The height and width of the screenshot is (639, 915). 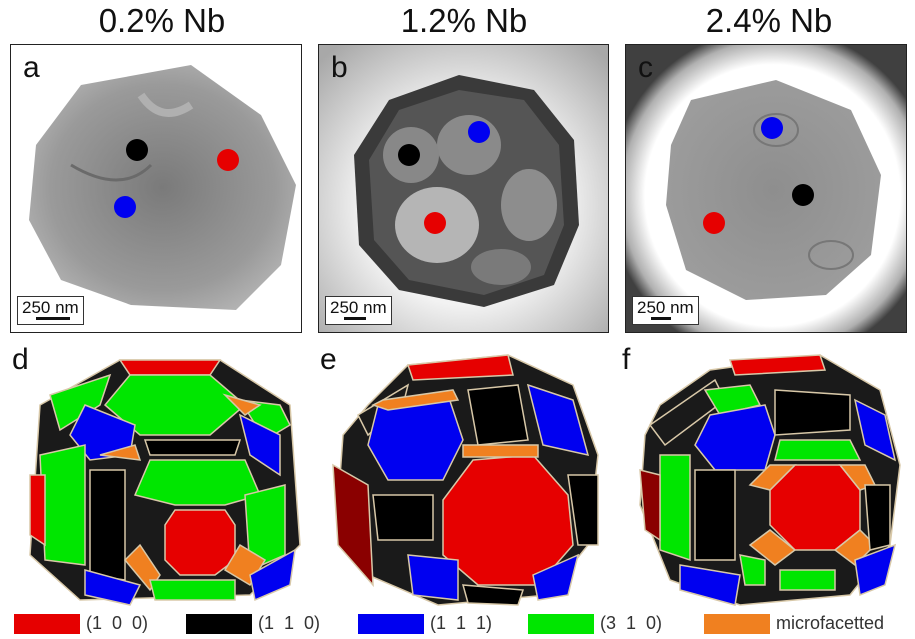 I want to click on particle-a-image, so click(x=162, y=187).